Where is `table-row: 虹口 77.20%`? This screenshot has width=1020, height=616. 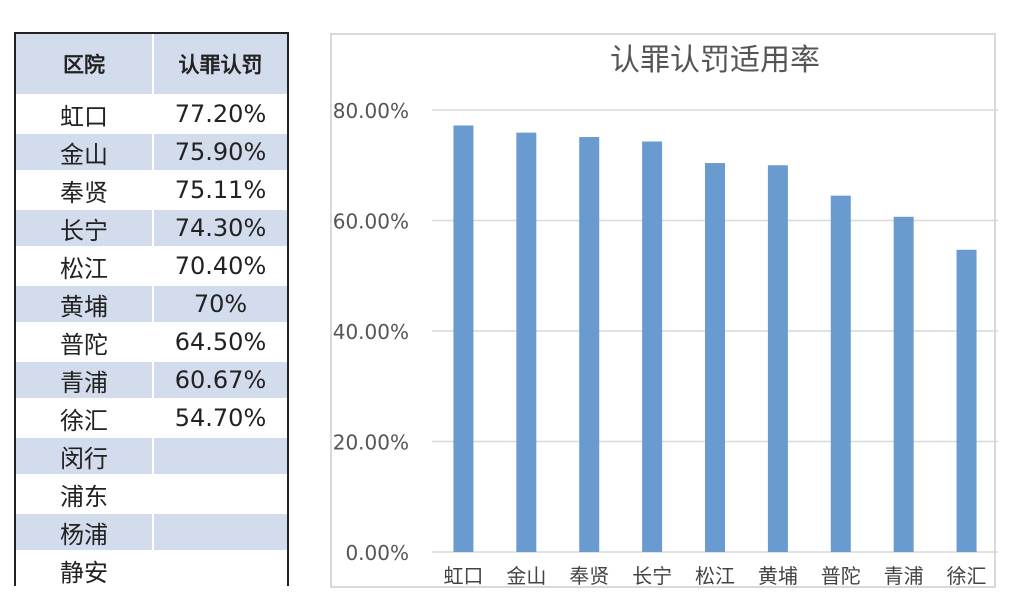 table-row: 虹口 77.20% is located at coordinates (151, 114).